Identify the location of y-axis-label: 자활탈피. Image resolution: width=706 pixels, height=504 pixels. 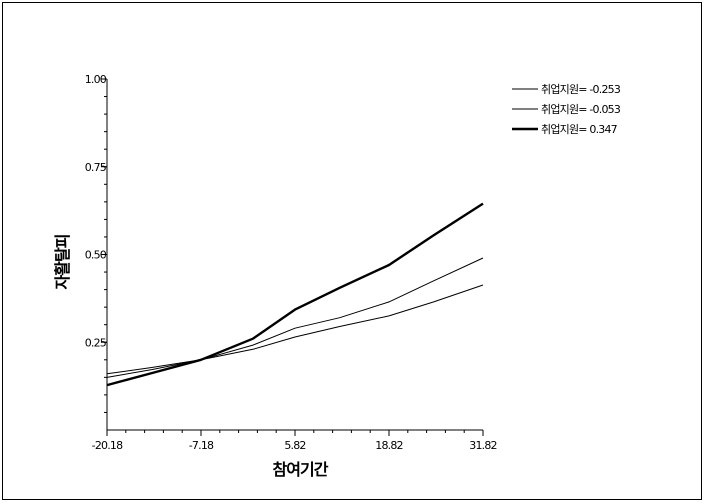
(62, 262).